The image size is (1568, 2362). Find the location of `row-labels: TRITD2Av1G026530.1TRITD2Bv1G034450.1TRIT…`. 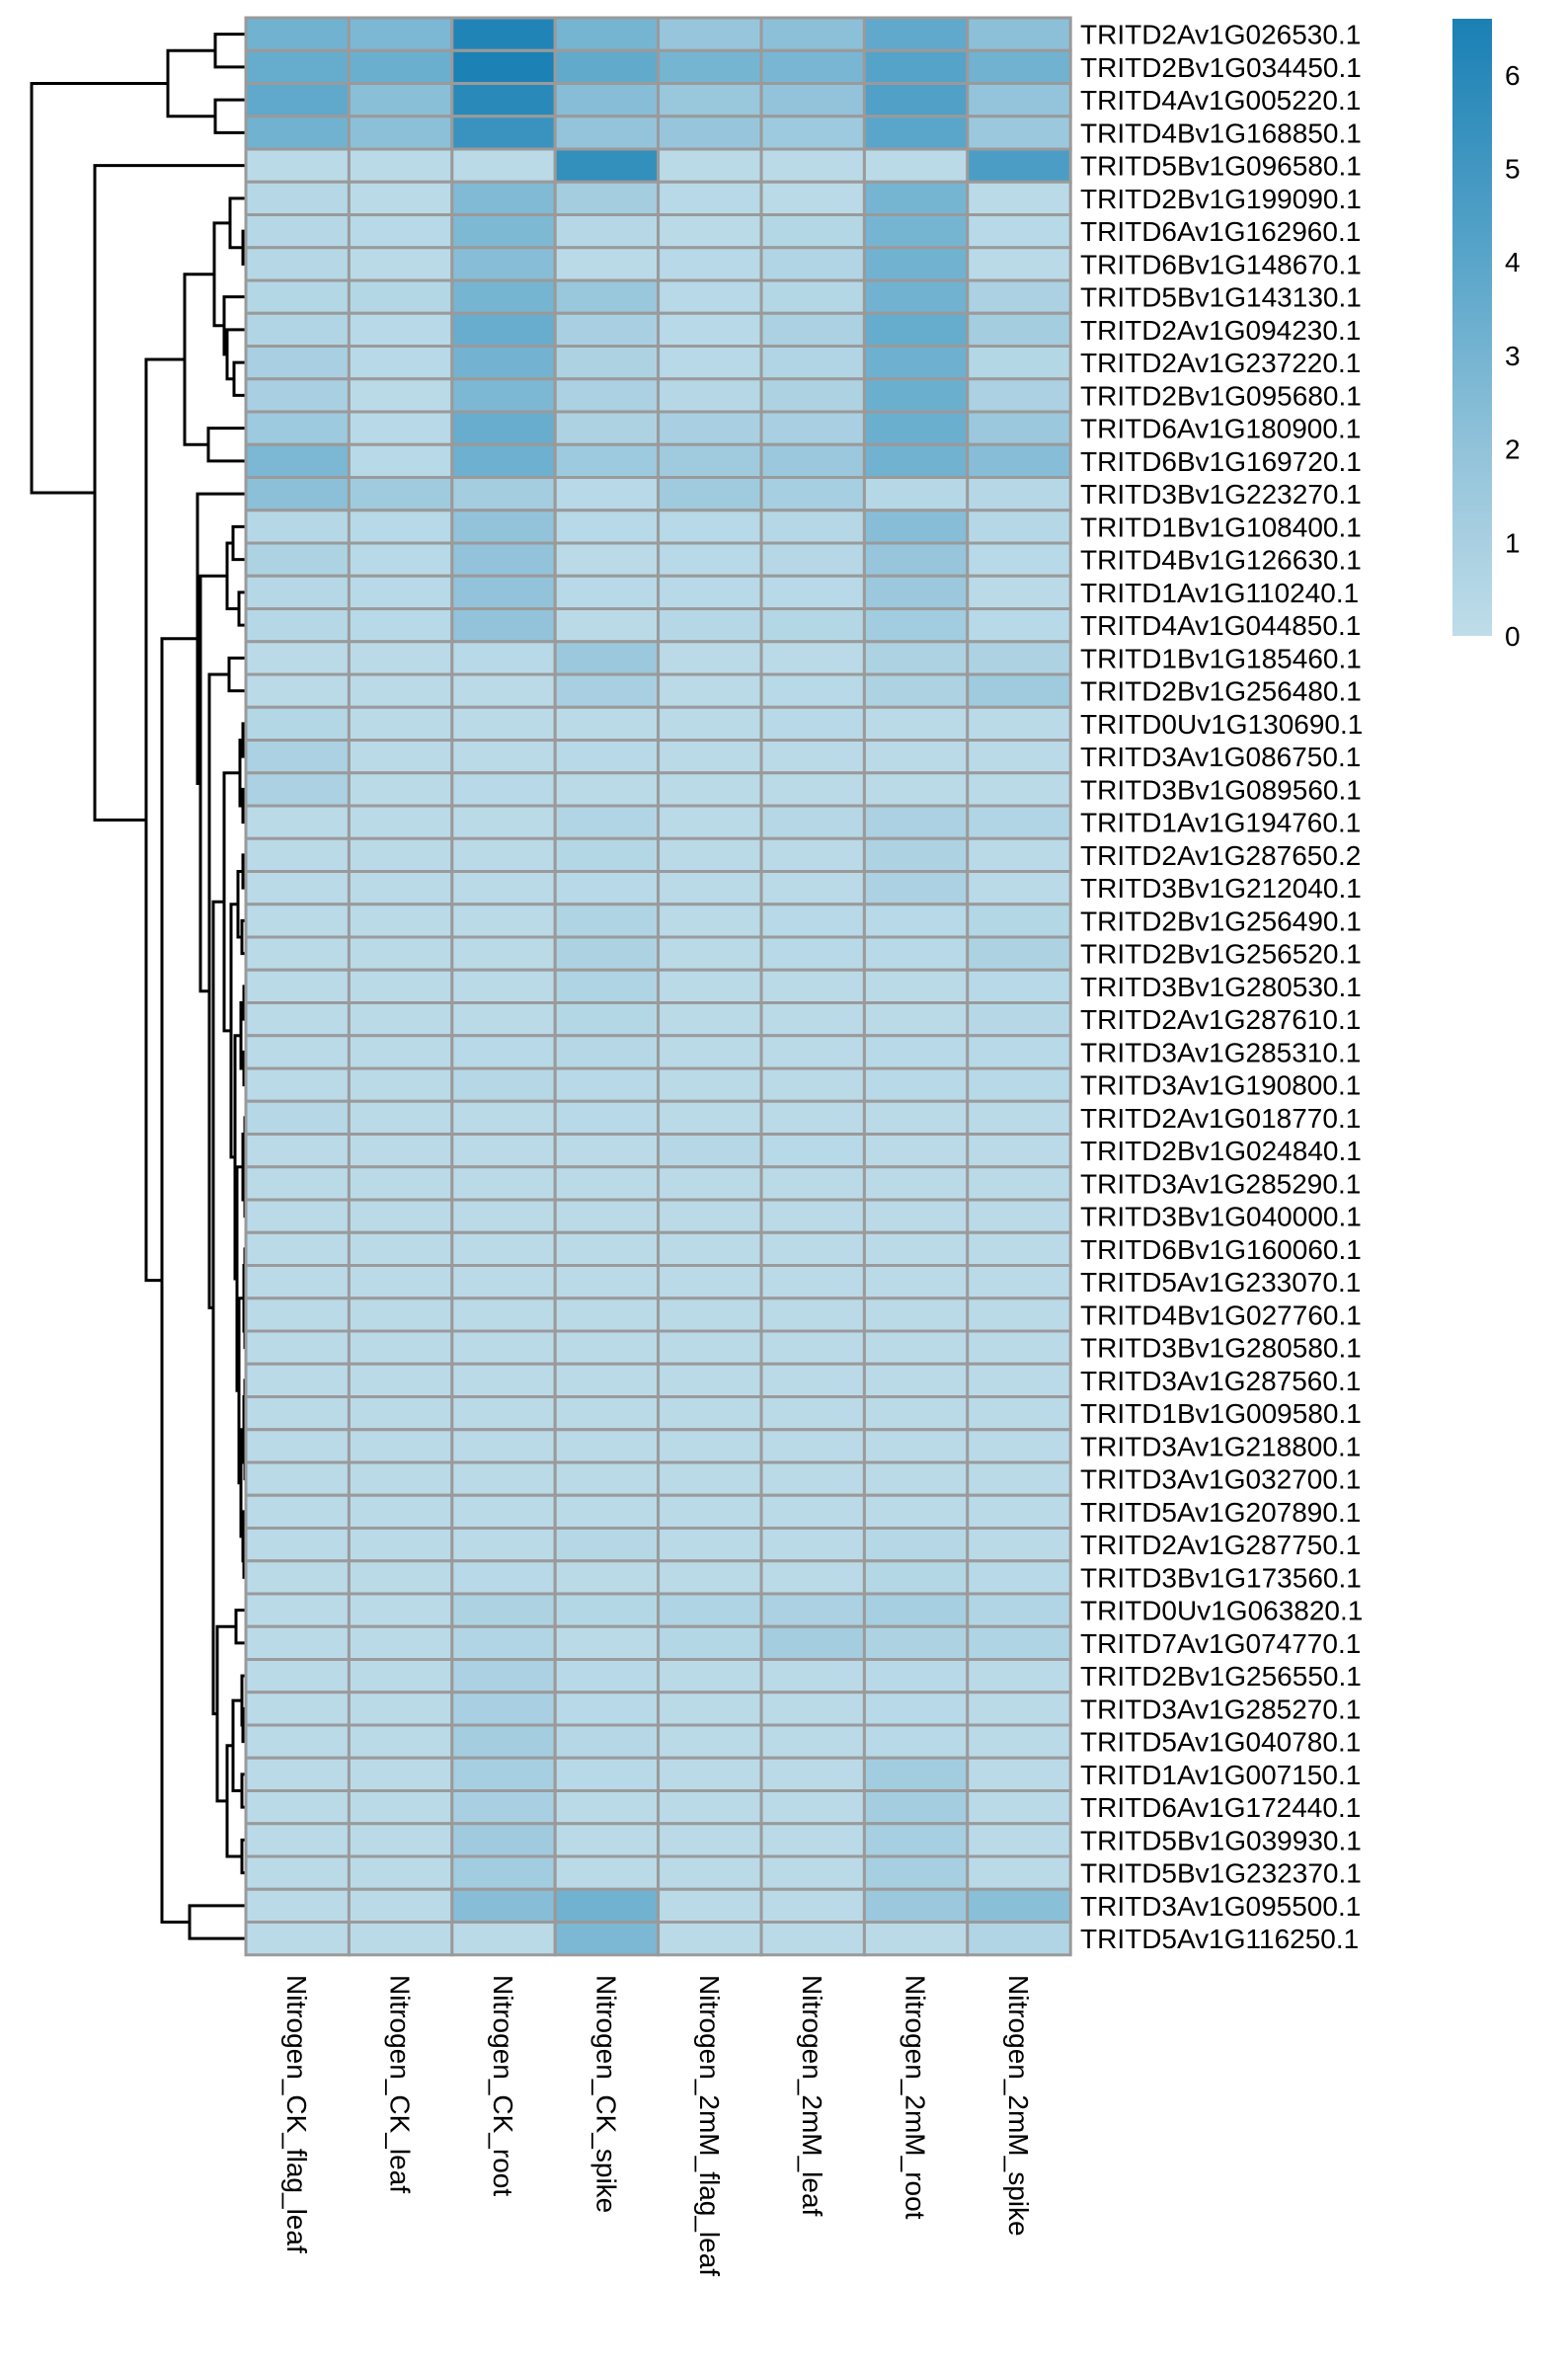

row-labels: TRITD2Av1G026530.1TRITD2Bv1G034450.1TRIT… is located at coordinates (1221, 987).